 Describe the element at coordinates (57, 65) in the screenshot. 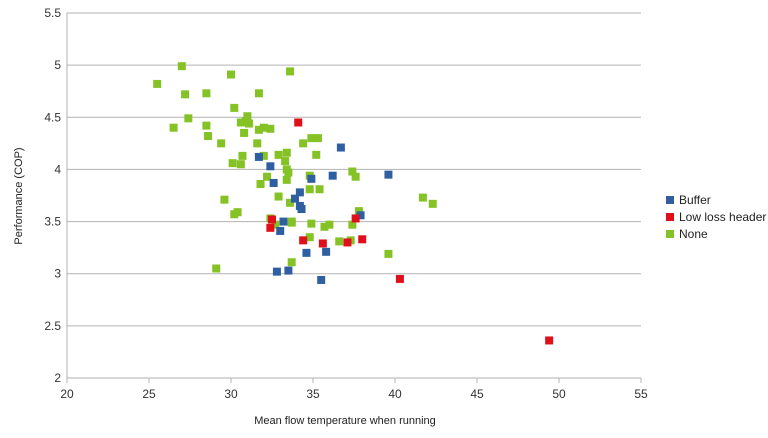

I see `y-tick-label: 5` at that location.